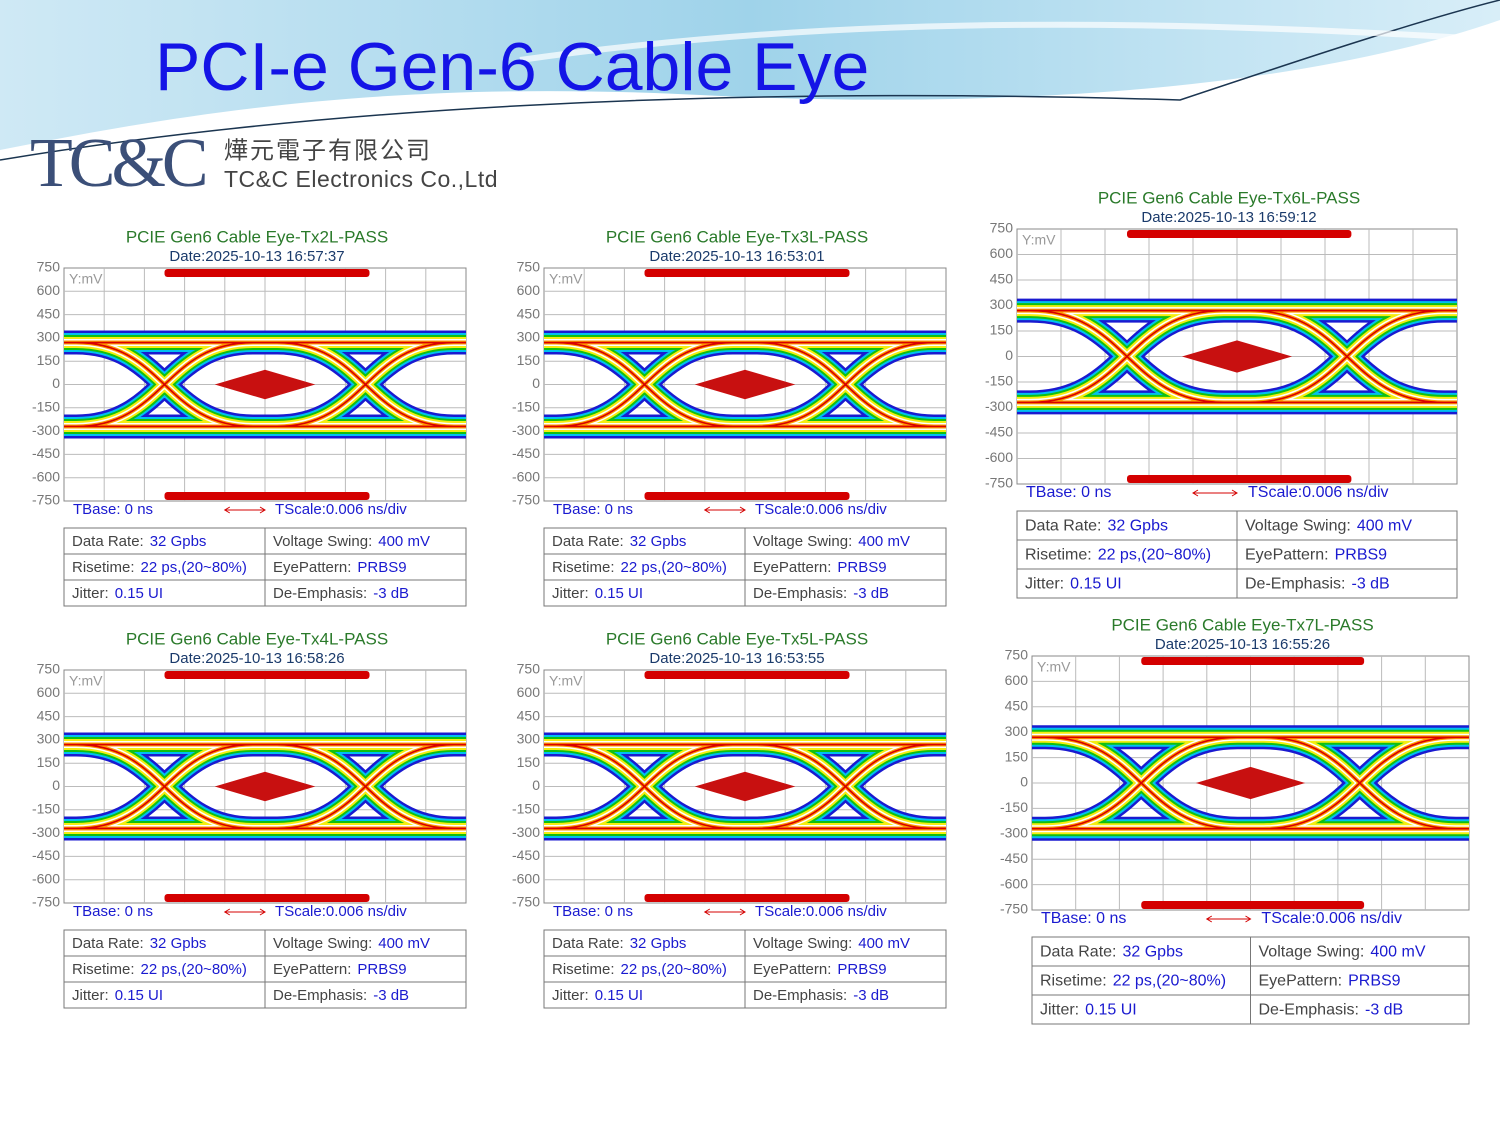 This screenshot has width=1500, height=1125. What do you see at coordinates (257, 236) in the screenshot?
I see `panel-title: PCIE Gen6 Cable Eye-Tx2L-PASS` at bounding box center [257, 236].